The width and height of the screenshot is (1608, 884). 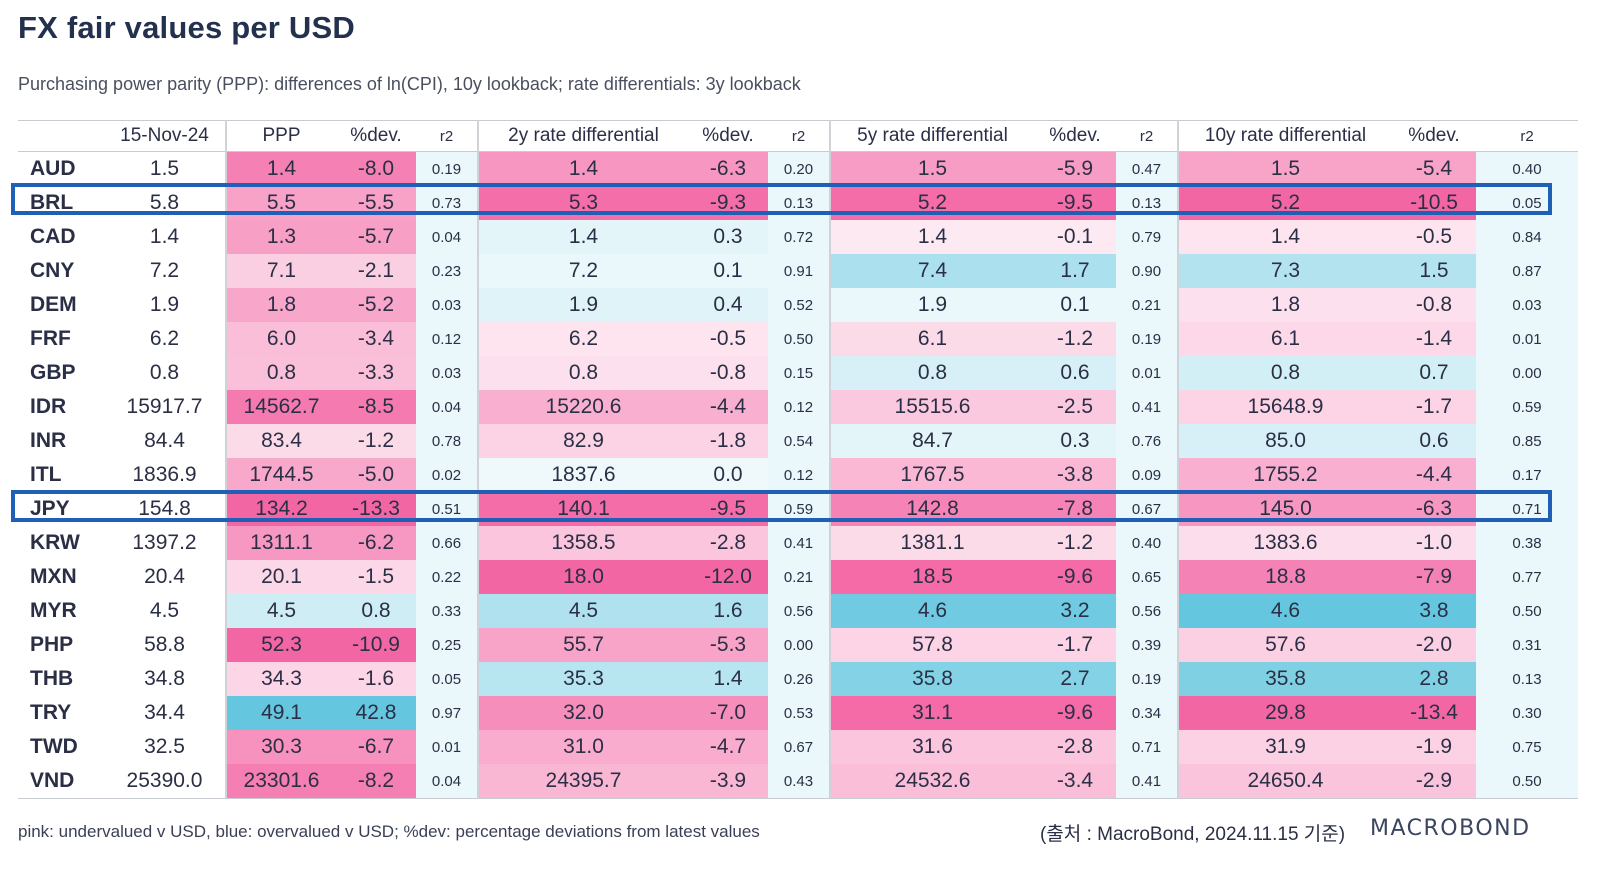 What do you see at coordinates (799, 611) in the screenshot?
I see `cell-r2y-r2: 0.56` at bounding box center [799, 611].